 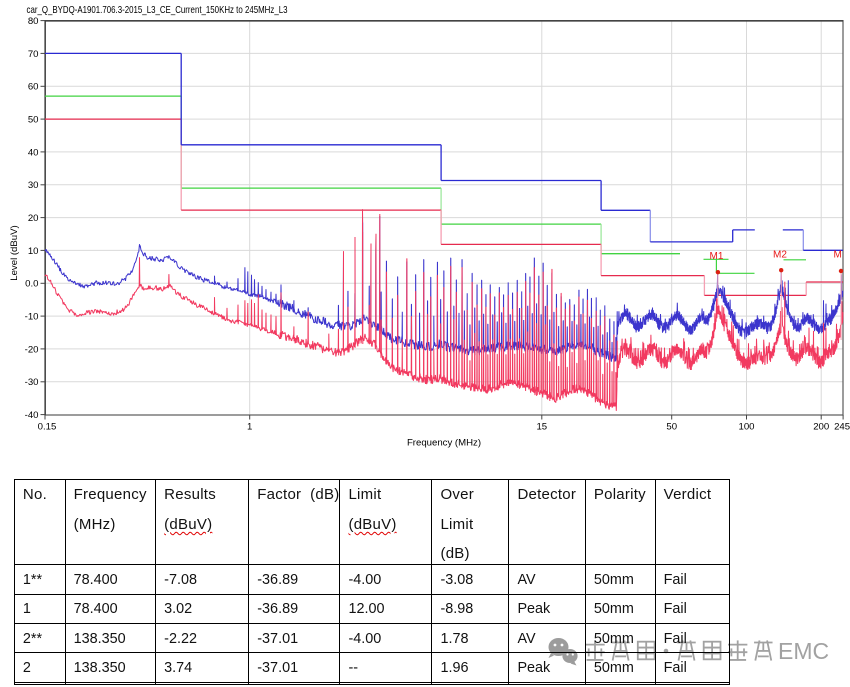 I want to click on svg-text: 60, so click(x=33, y=87).